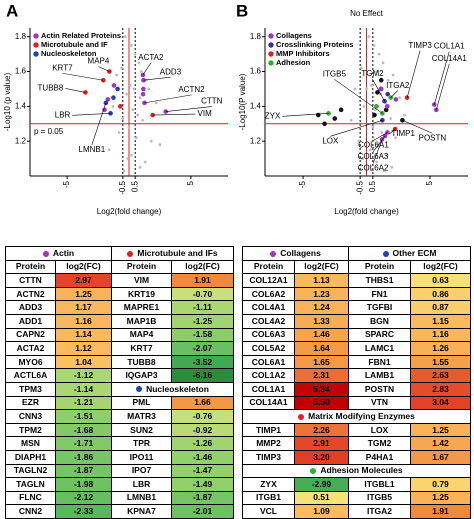 This screenshot has width=474, height=519. What do you see at coordinates (440, 362) in the screenshot?
I see `fold-change-value: 1.55` at bounding box center [440, 362].